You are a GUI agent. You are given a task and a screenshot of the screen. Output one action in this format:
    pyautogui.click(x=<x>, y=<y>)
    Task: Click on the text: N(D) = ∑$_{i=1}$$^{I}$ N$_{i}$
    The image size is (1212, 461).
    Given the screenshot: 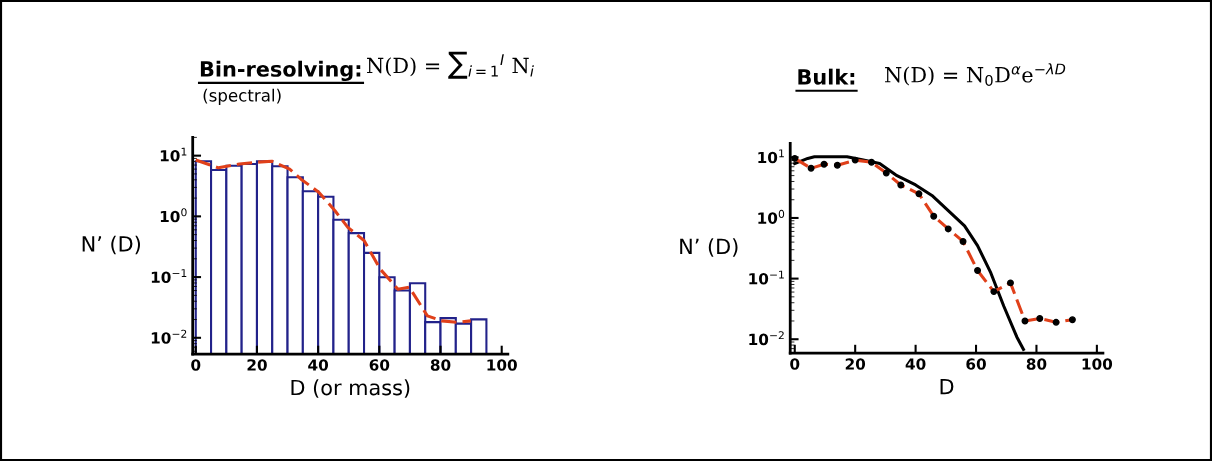 What is the action you would take?
    pyautogui.click(x=450, y=65)
    